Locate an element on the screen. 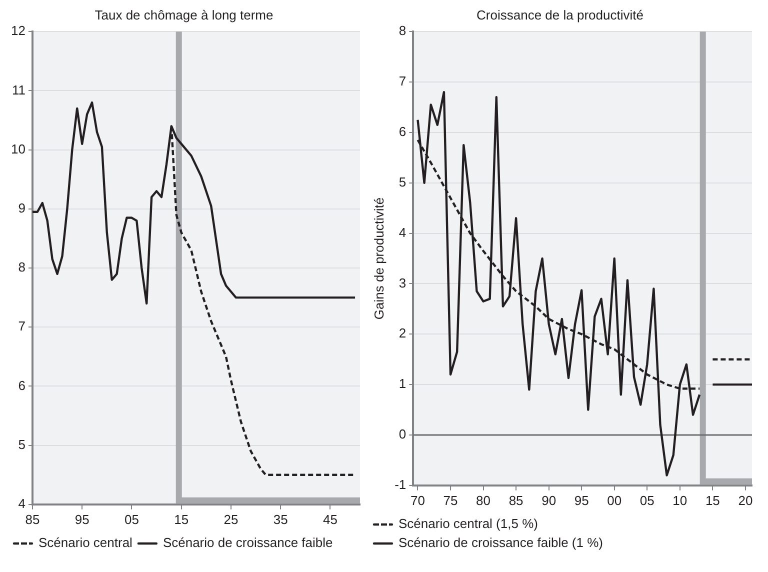  x-tick-label: 10 is located at coordinates (680, 500).